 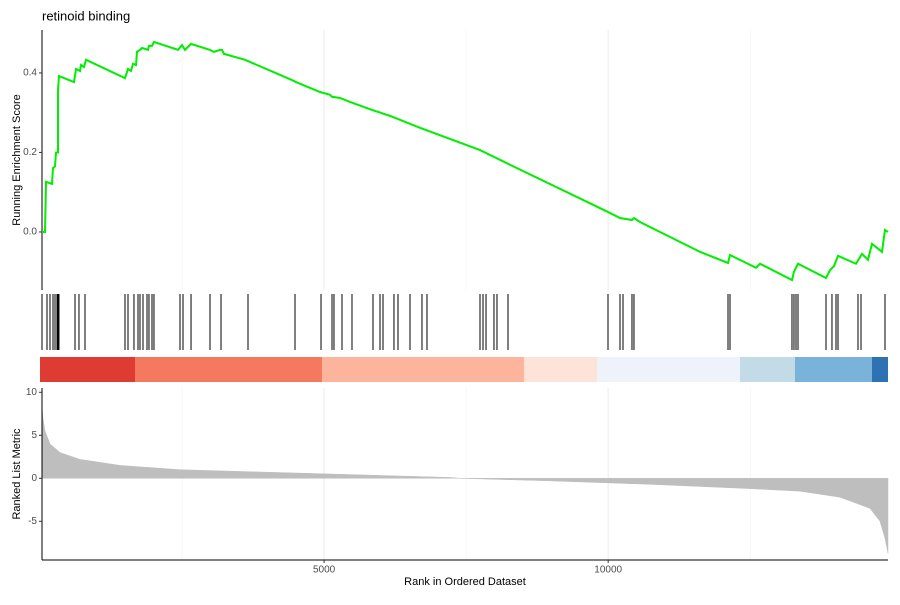 What do you see at coordinates (30, 232) in the screenshot?
I see `y-tick-label: 0.0` at bounding box center [30, 232].